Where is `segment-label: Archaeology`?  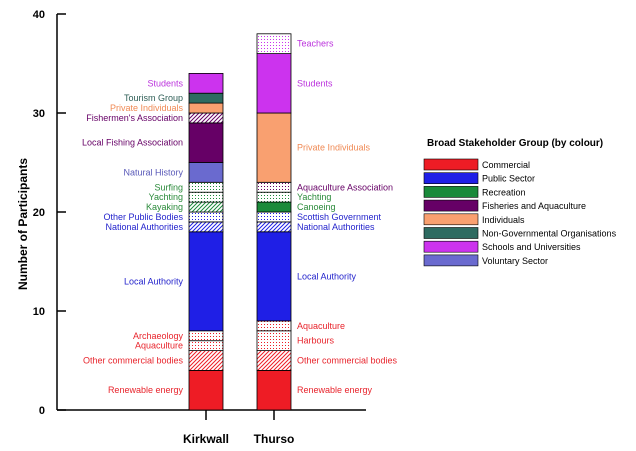 segment-label: Archaeology is located at coordinates (158, 336).